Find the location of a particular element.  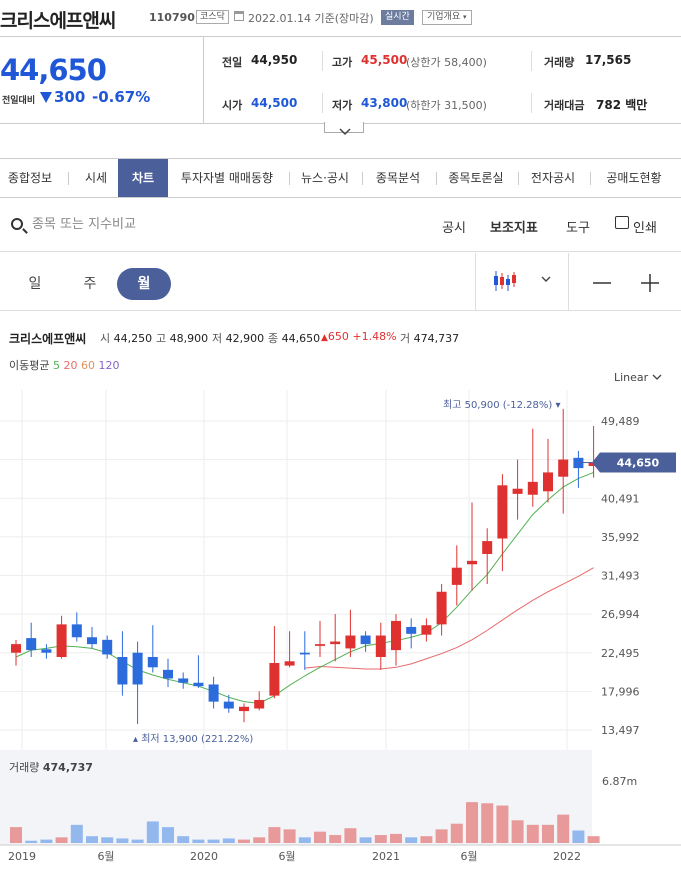

info-low: 저 42,900 is located at coordinates (238, 338).